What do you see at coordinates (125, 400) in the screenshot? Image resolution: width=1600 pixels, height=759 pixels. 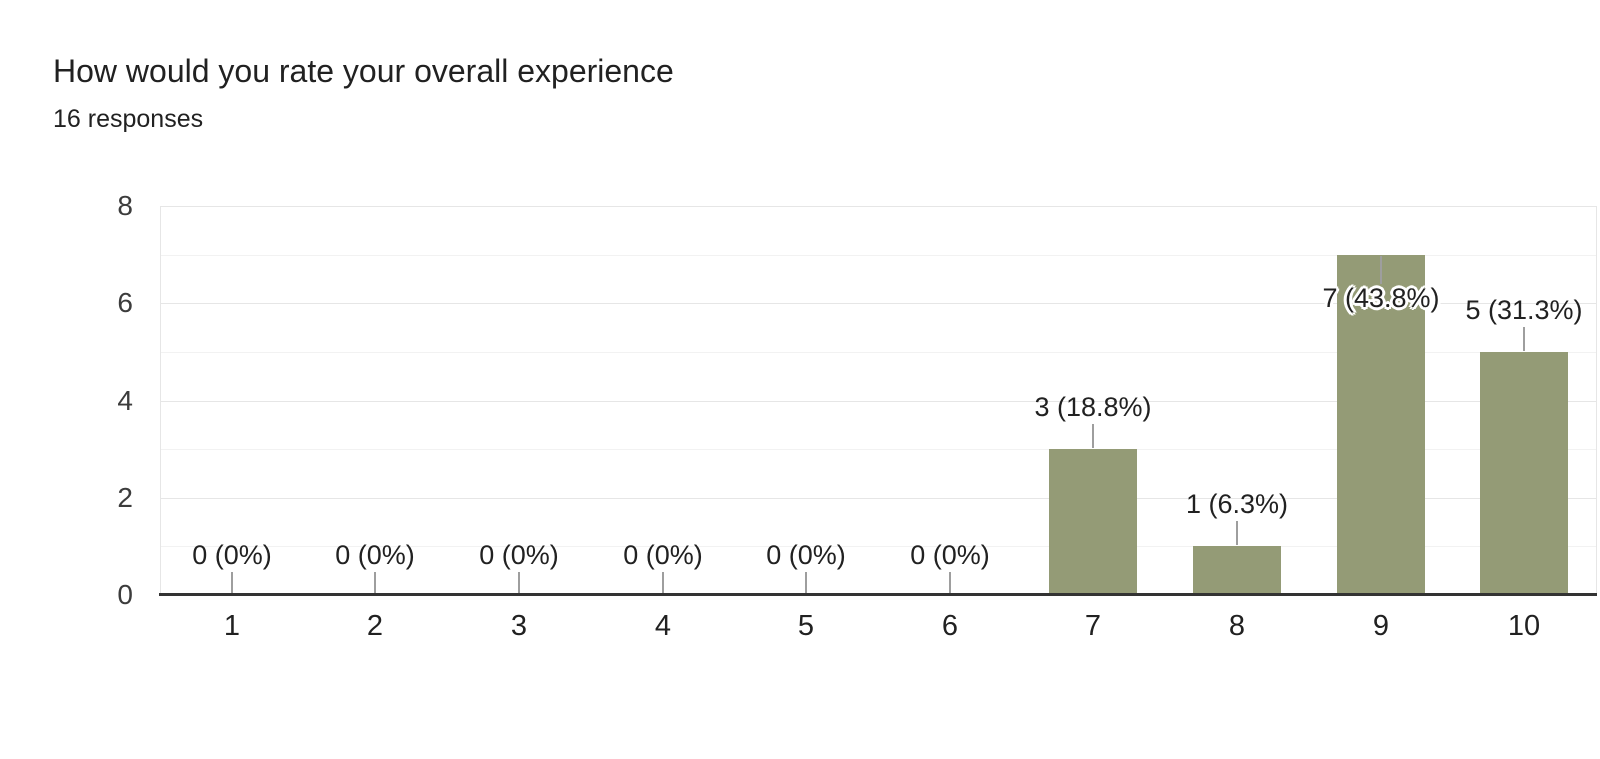 I see `y-axis-tick-label: 4` at bounding box center [125, 400].